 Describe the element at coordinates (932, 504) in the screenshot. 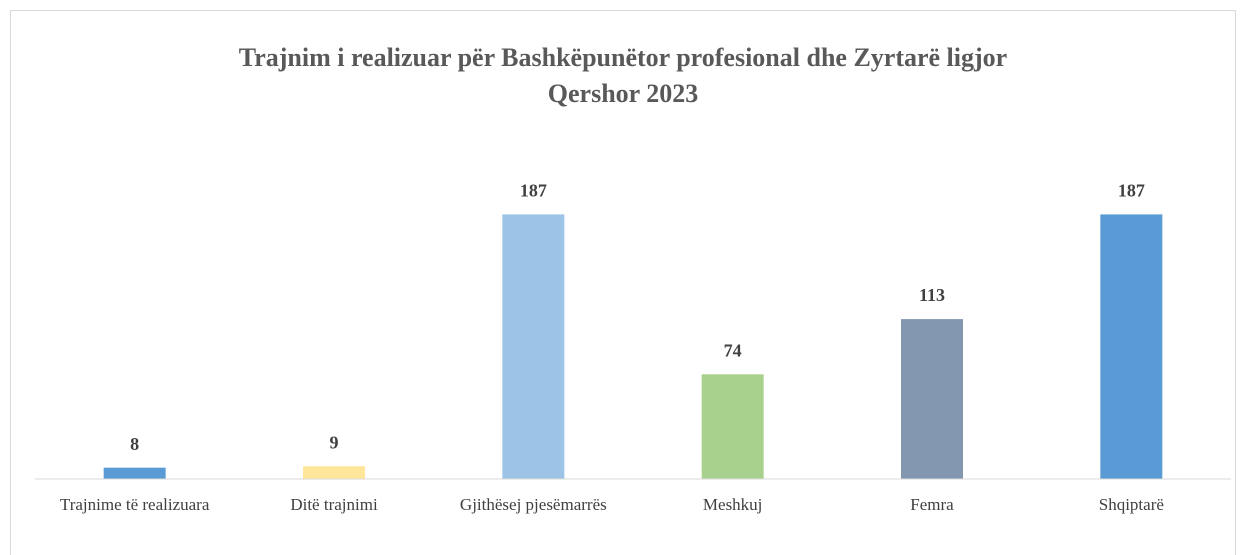

I see `x-tick-label: Femra` at that location.